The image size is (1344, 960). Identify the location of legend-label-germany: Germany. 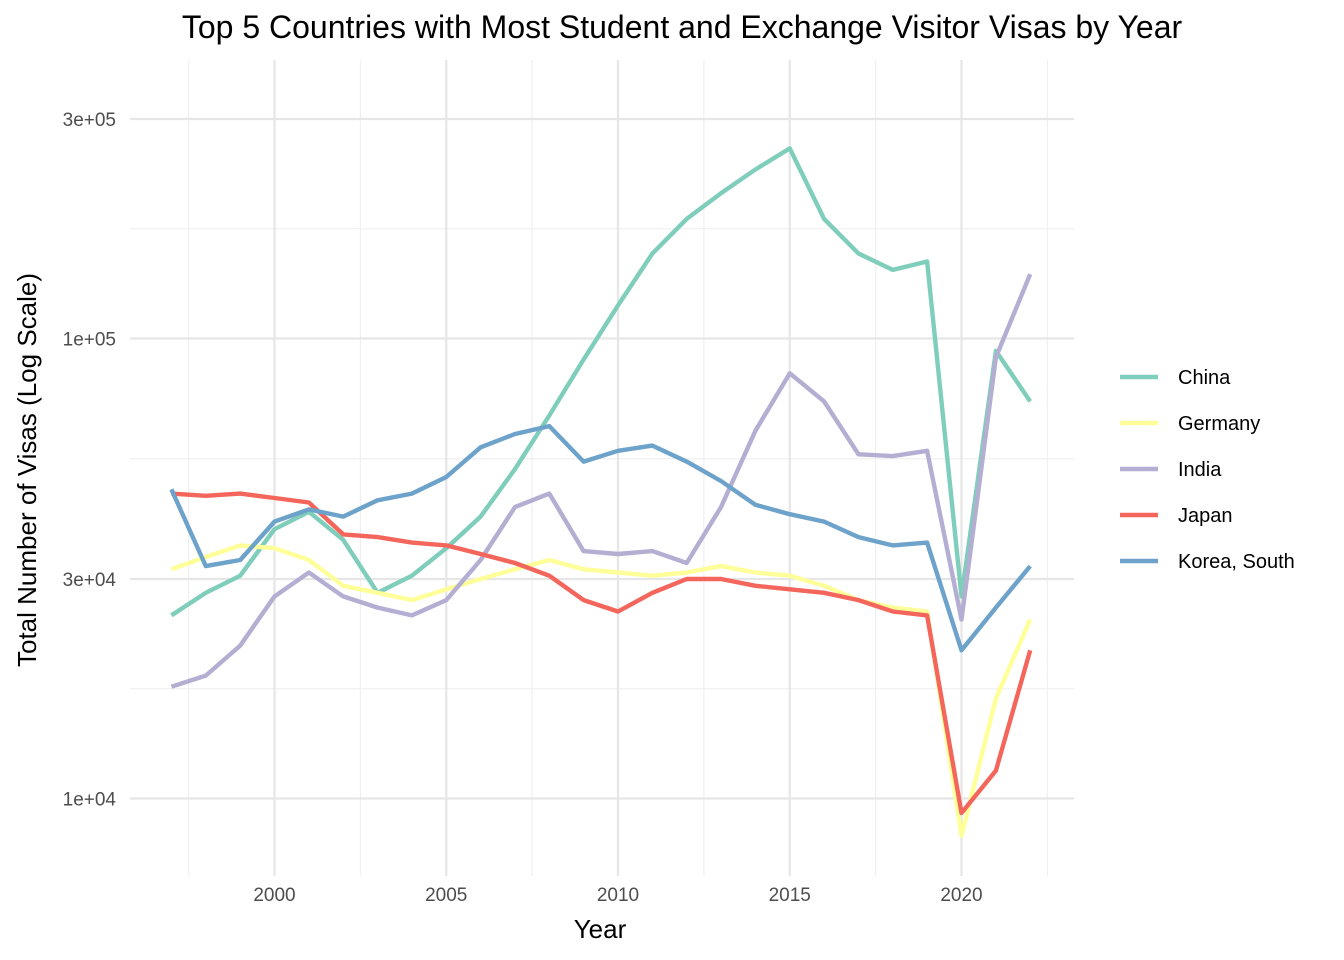
(1219, 424).